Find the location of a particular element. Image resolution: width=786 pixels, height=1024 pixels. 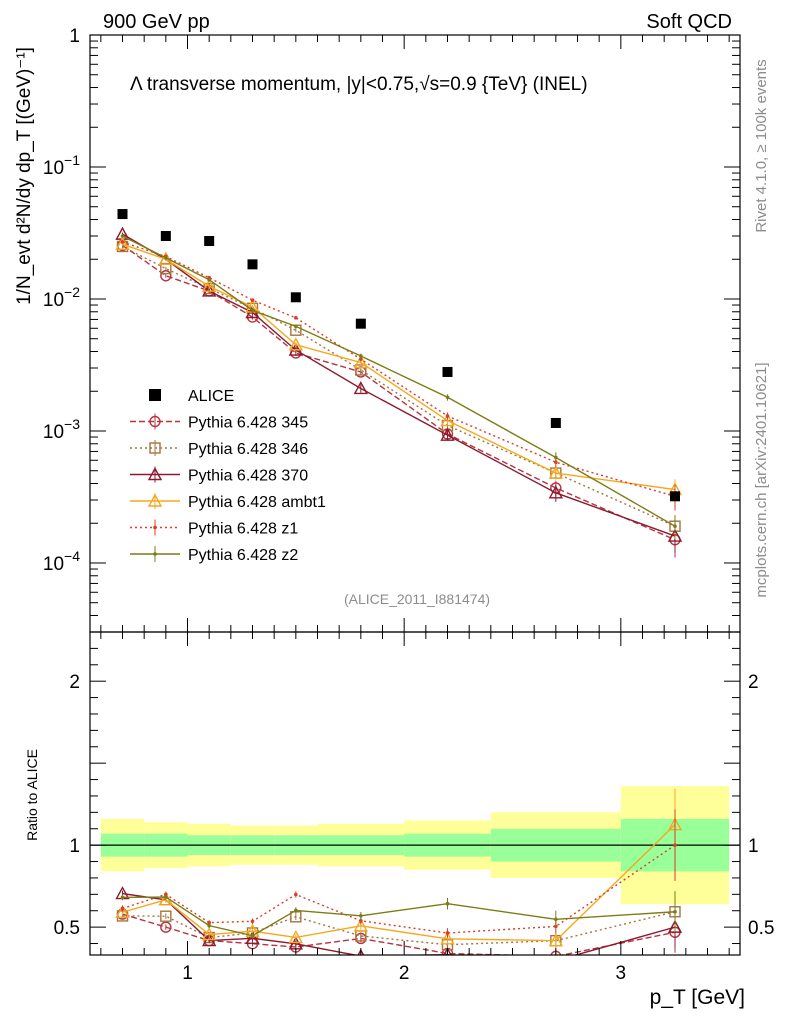

y-tick-label: 10⁻² is located at coordinates (61, 297).